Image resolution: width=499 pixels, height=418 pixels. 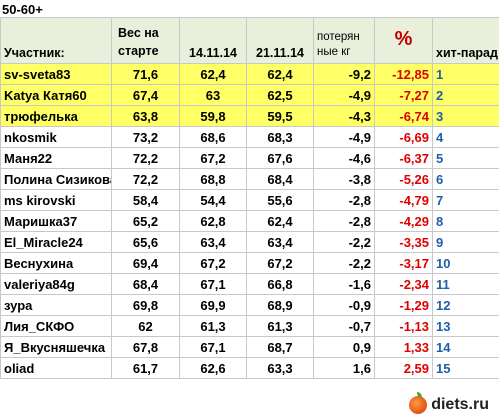 What do you see at coordinates (145, 284) in the screenshot?
I see `cell-start-weight: 68,4` at bounding box center [145, 284].